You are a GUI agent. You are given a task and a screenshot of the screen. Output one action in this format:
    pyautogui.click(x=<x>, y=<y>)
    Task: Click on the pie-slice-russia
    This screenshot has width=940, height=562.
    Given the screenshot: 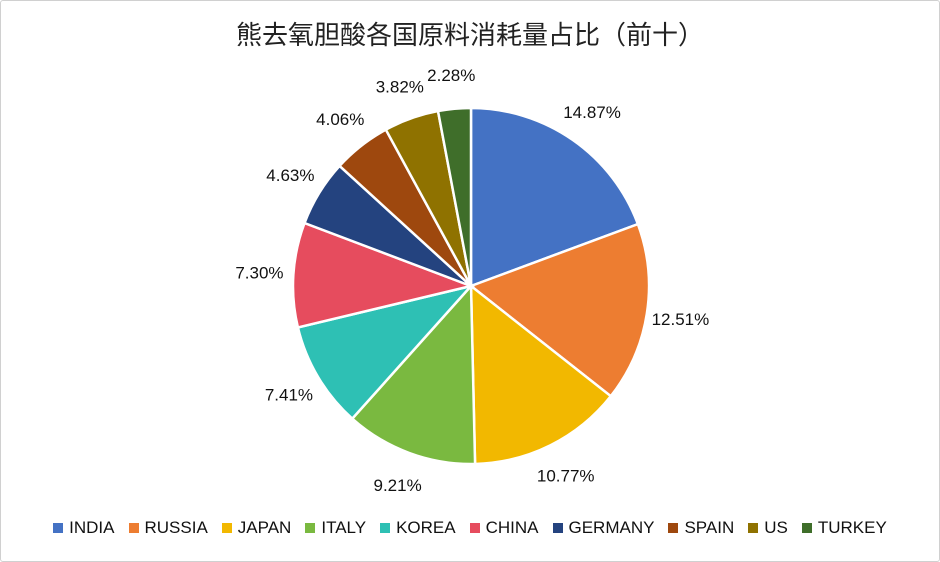 What is the action you would take?
    pyautogui.click(x=559, y=310)
    